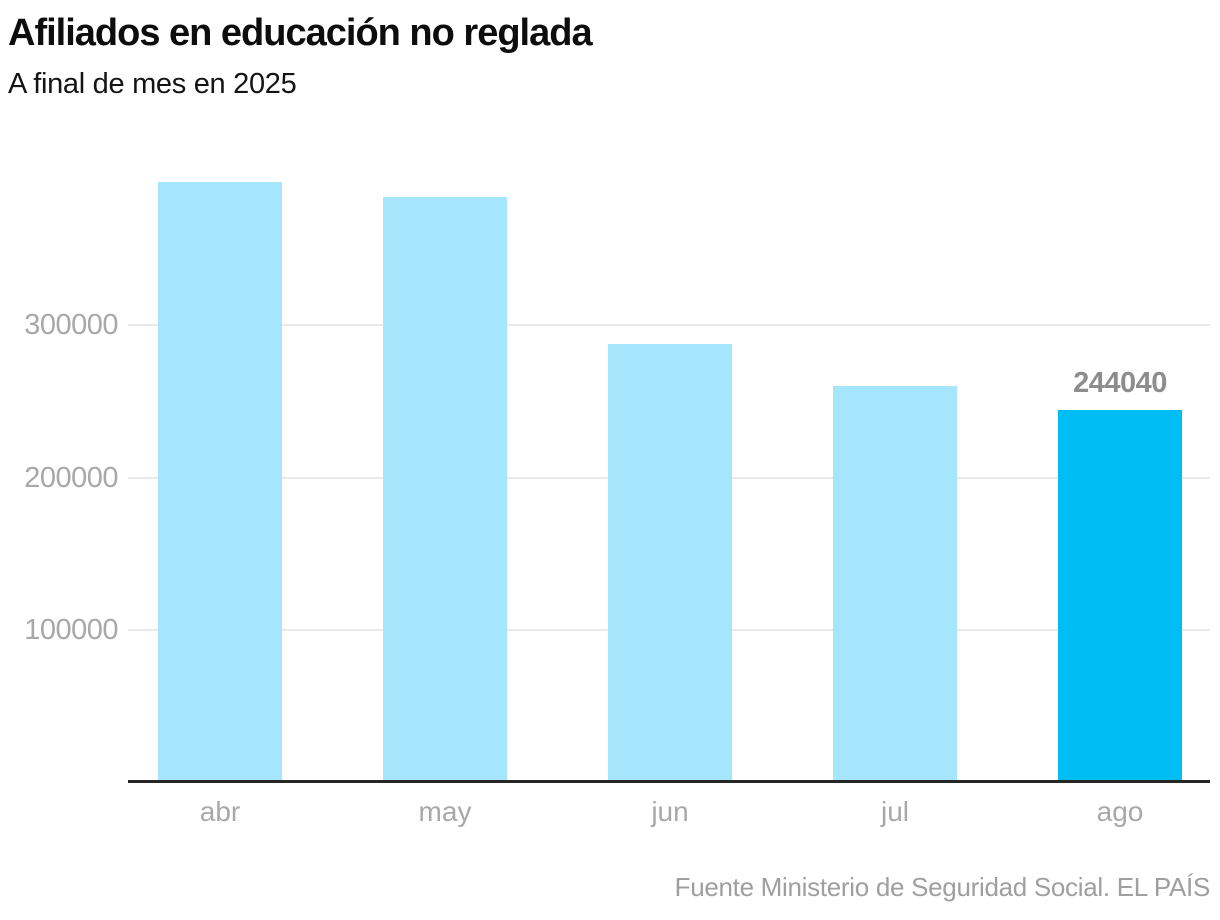  What do you see at coordinates (895, 584) in the screenshot?
I see `bar-jul` at bounding box center [895, 584].